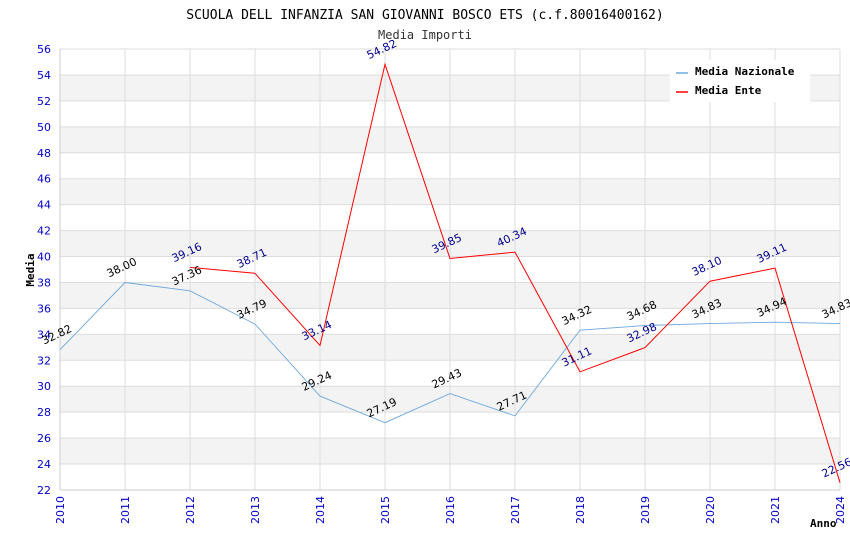 The height and width of the screenshot is (550, 850). I want to click on y-tick-label: 34, so click(44, 334).